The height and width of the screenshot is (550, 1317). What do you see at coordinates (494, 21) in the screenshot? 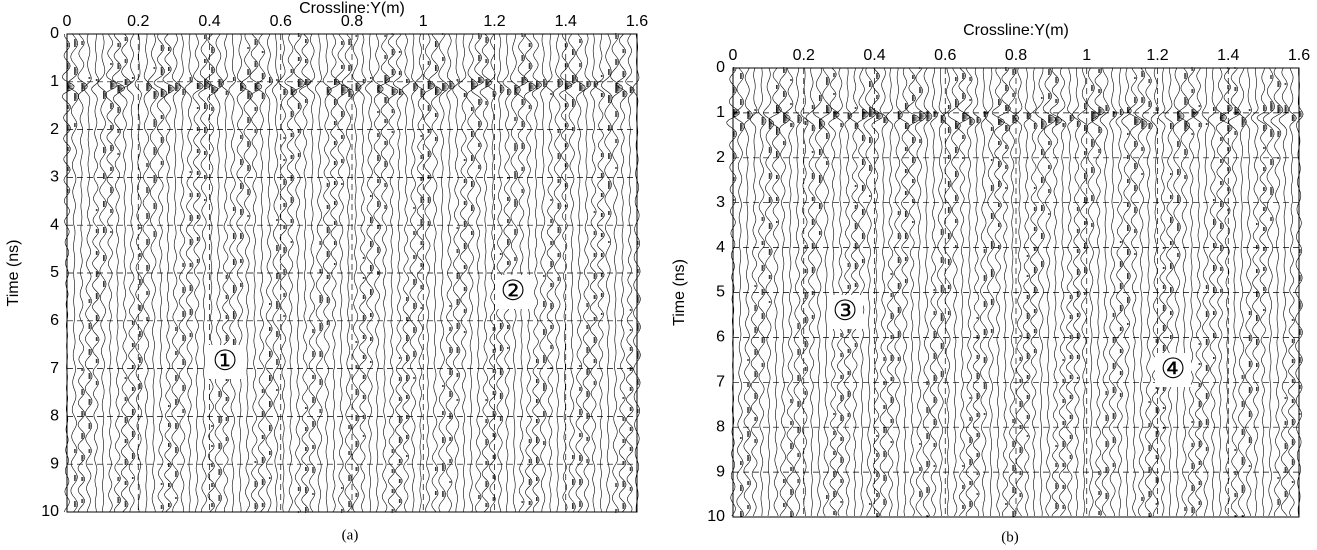
I see `x-tick-label: 1.2` at bounding box center [494, 21].